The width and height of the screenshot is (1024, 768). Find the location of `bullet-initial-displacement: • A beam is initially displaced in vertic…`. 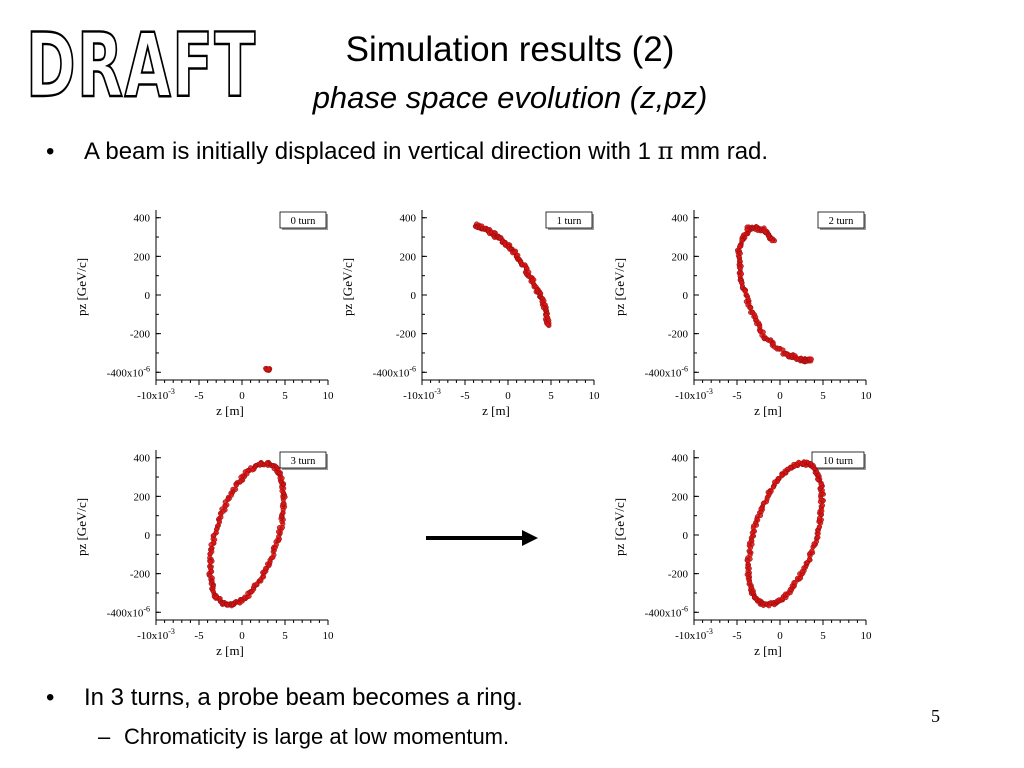

bullet-initial-displacement: • A beam is initially displaced in vertic… is located at coordinates (407, 151).